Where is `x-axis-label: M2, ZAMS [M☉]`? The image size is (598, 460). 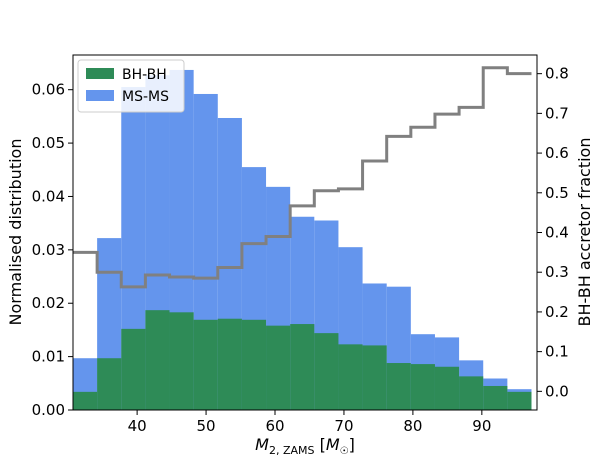 x-axis-label: M2, ZAMS [M☉] is located at coordinates (305, 446).